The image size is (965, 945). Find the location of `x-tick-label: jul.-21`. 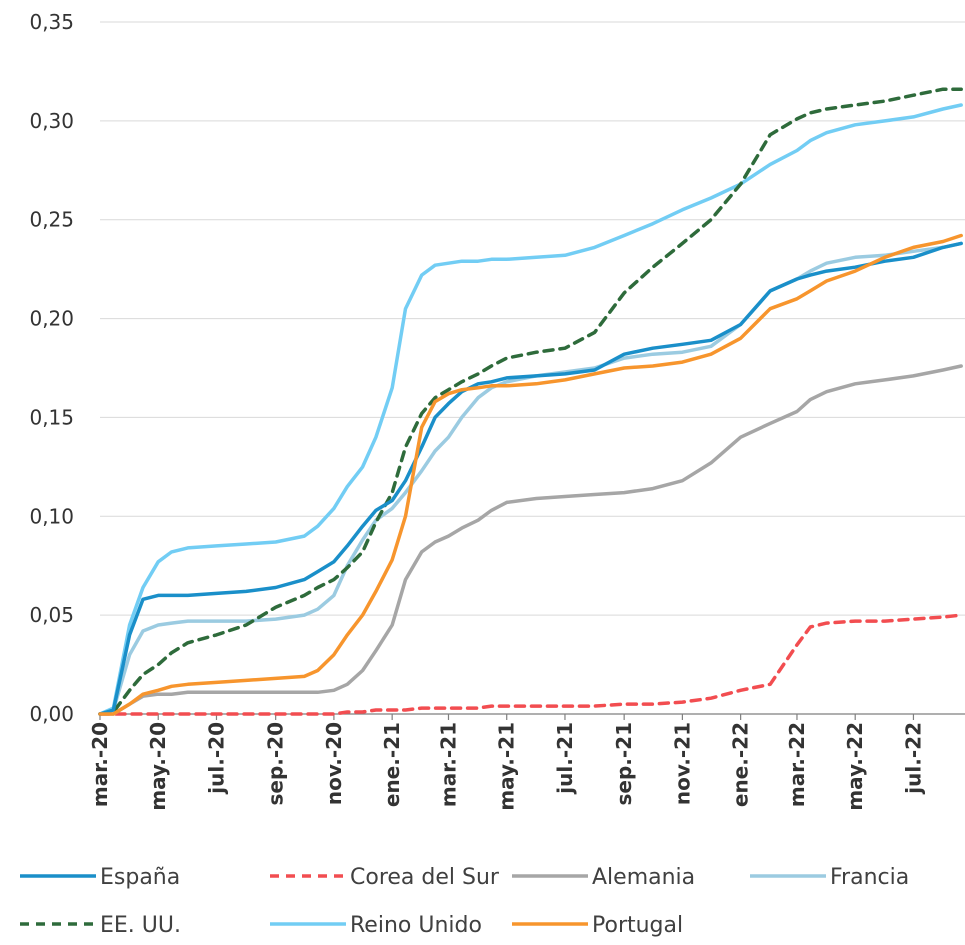

x-tick-label: jul.-21 is located at coordinates (565, 758).